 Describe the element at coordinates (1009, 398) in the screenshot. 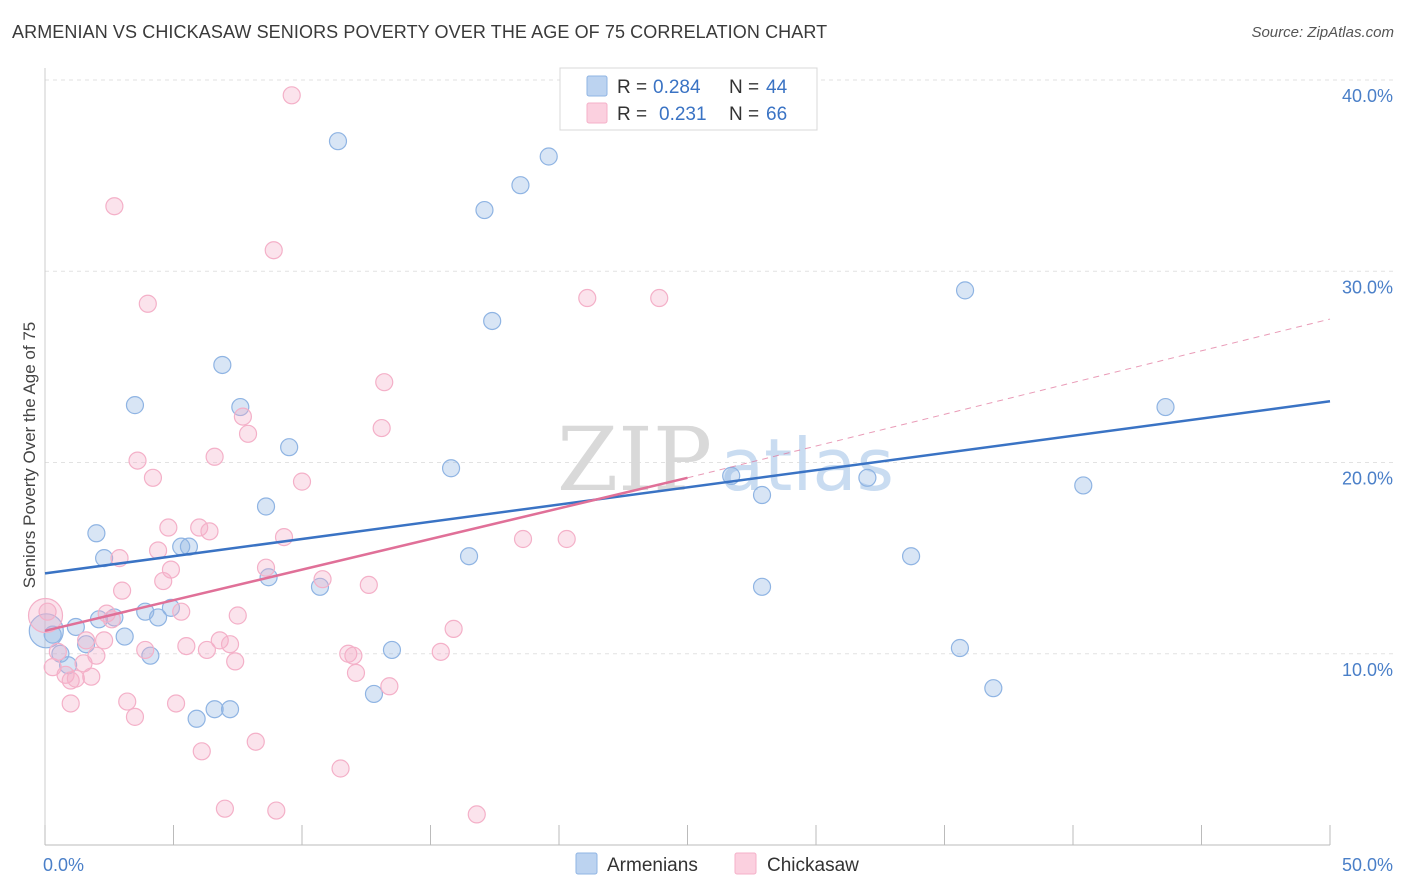

I see `chickasaw-trend-extension` at that location.